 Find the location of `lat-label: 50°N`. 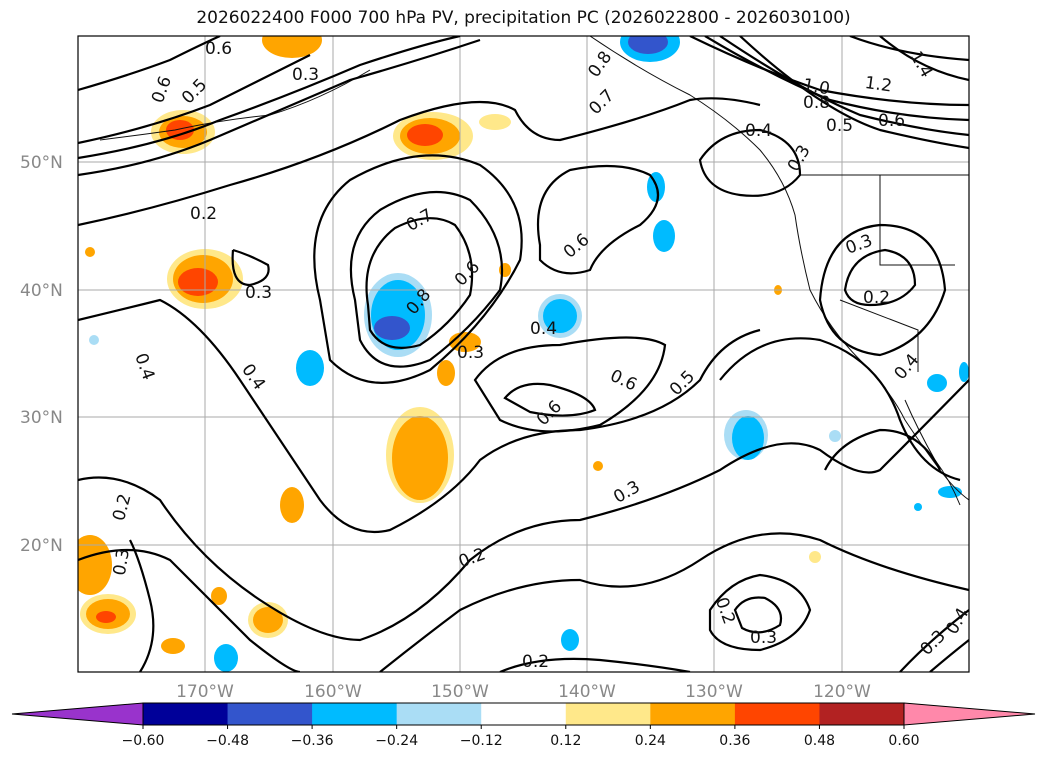

lat-label: 50°N is located at coordinates (41, 163).